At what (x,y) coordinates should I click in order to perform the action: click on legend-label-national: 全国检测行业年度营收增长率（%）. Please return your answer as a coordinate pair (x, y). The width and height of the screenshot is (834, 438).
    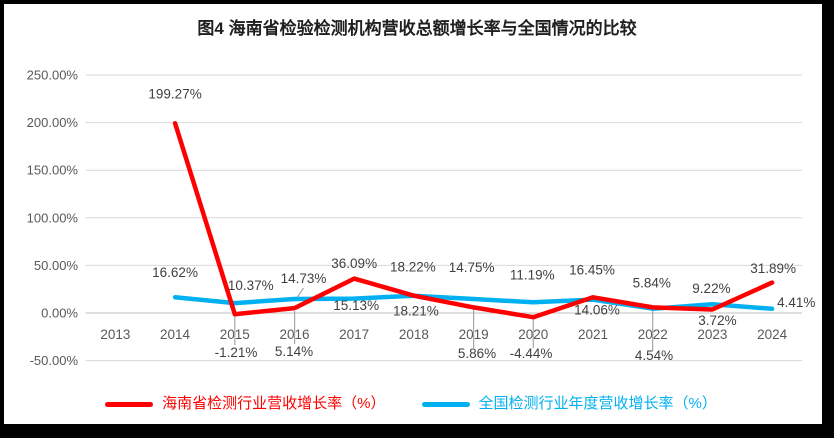
    Looking at the image, I should click on (597, 403).